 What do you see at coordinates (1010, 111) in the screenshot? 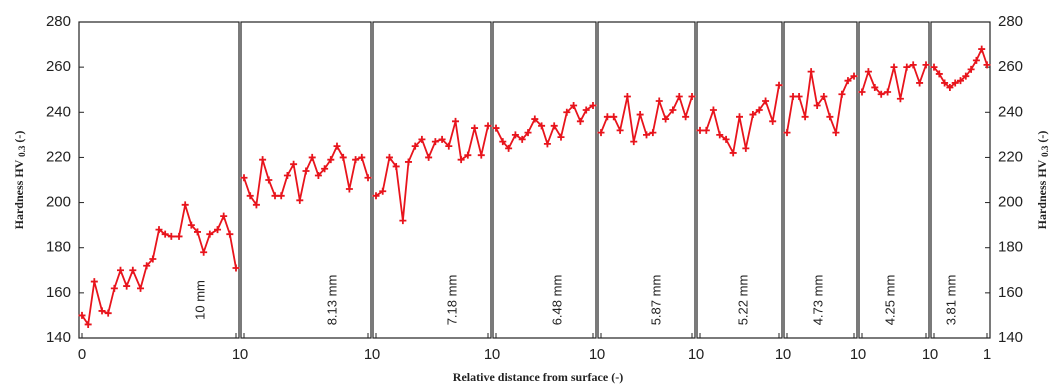
I see `y2-tick-label: 240` at bounding box center [1010, 111].